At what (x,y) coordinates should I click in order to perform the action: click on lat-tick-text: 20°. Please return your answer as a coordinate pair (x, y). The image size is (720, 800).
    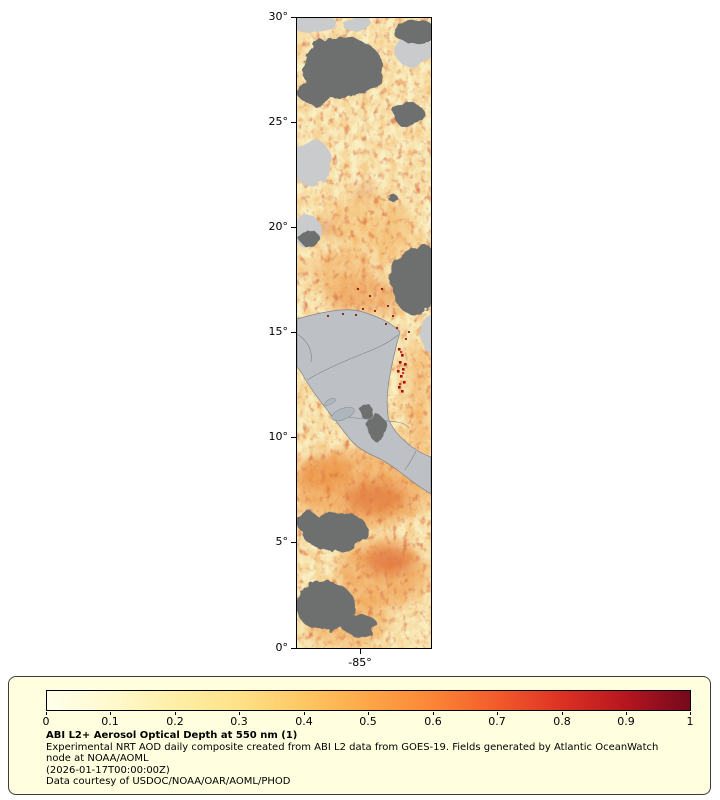
    Looking at the image, I should click on (278, 226).